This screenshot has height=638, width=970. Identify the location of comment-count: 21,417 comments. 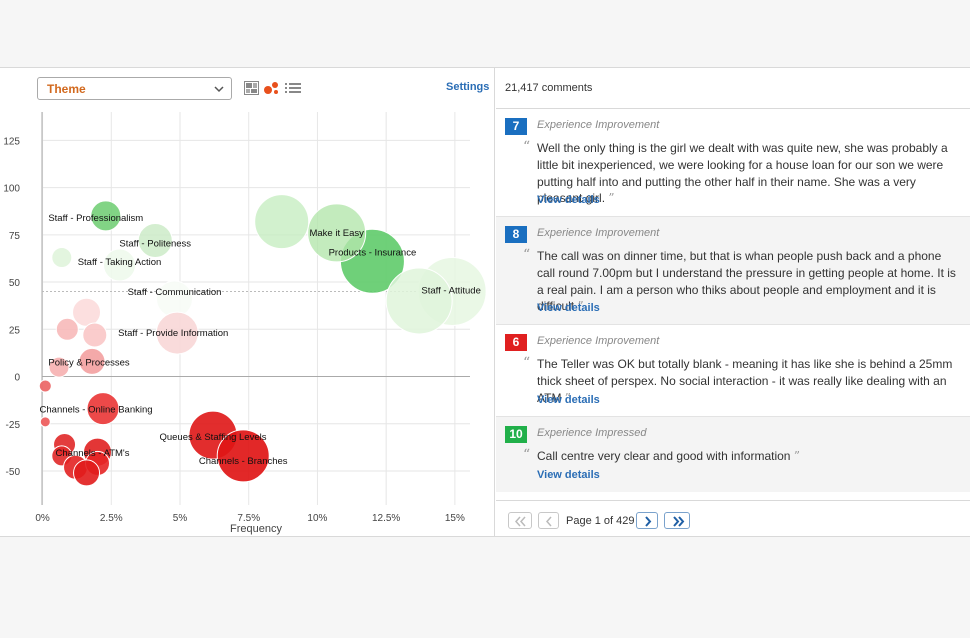
(549, 88).